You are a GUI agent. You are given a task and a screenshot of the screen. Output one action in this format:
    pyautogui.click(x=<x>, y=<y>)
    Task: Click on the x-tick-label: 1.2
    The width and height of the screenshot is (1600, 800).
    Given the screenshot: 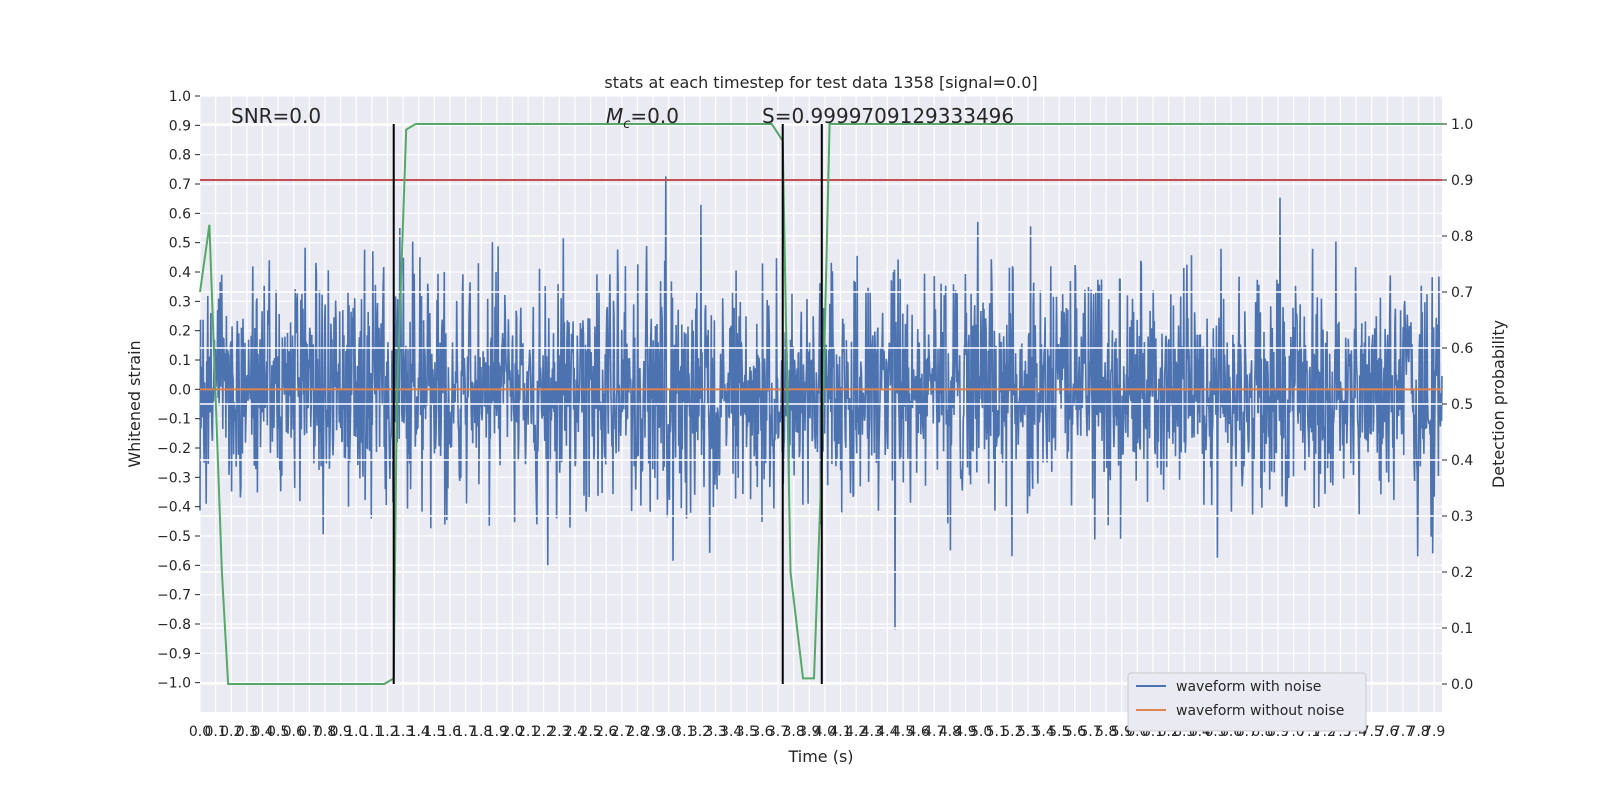 What is the action you would take?
    pyautogui.click(x=387, y=732)
    